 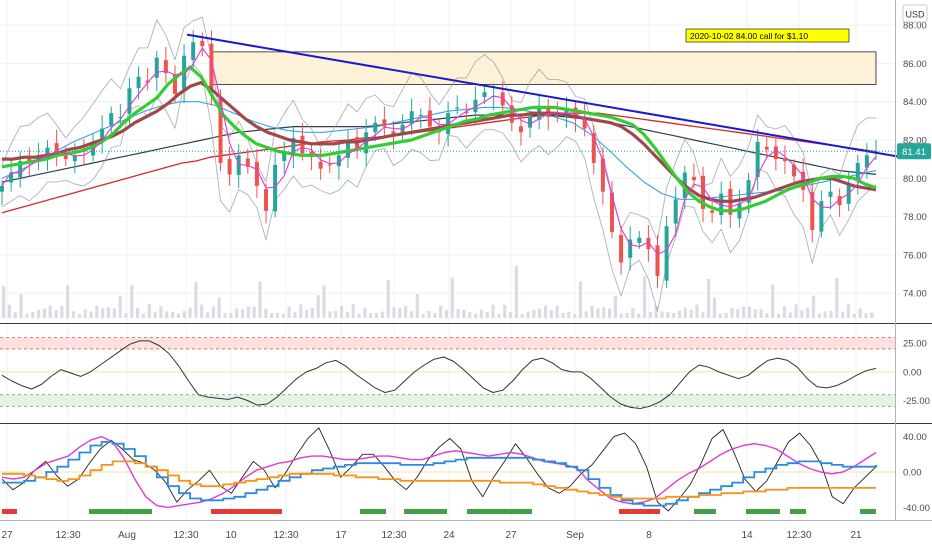 What do you see at coordinates (447, 373) in the screenshot?
I see `cci-panel` at bounding box center [447, 373].